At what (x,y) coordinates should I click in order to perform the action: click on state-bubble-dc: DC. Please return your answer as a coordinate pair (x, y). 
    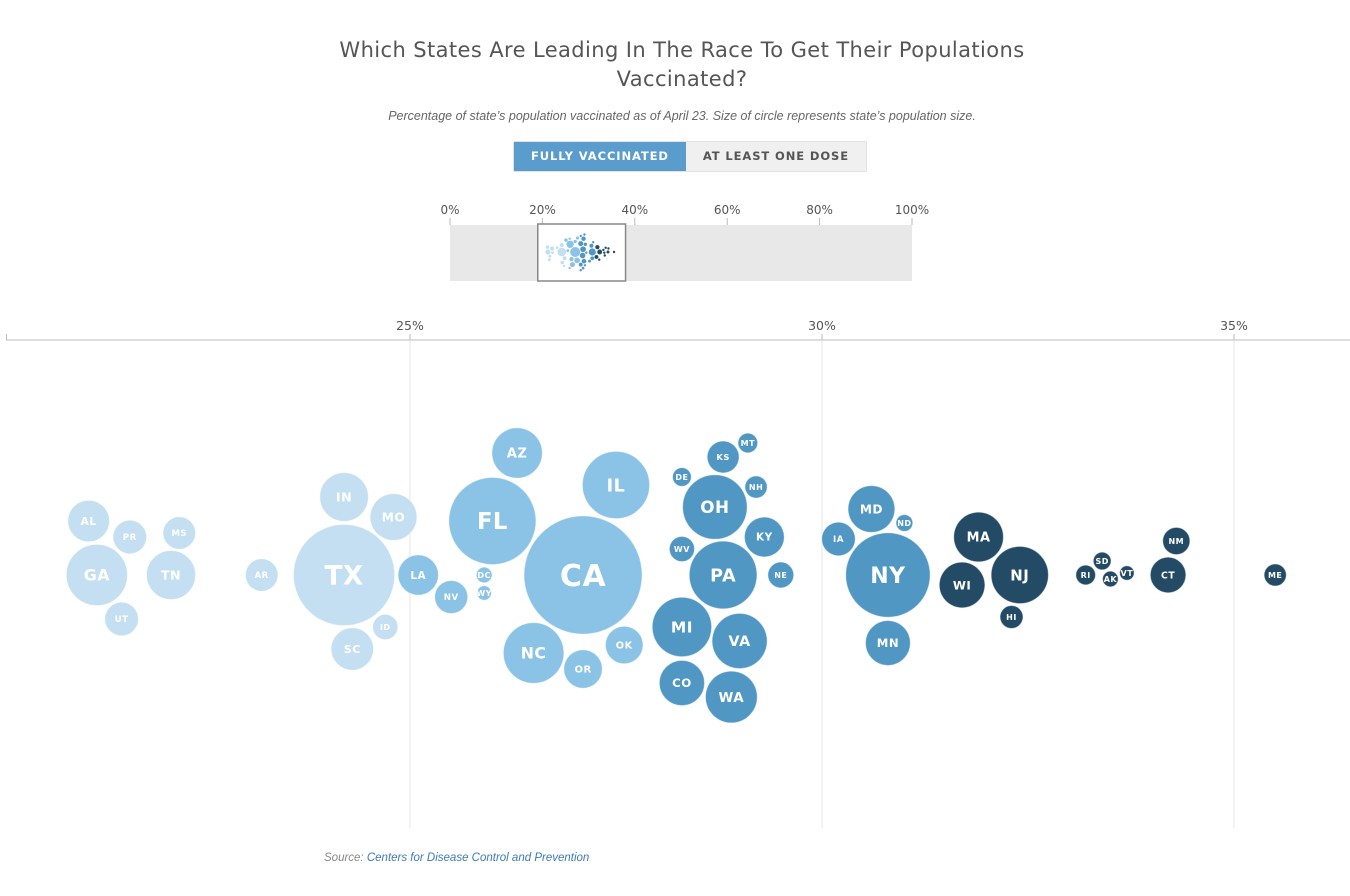
    Looking at the image, I should click on (484, 575).